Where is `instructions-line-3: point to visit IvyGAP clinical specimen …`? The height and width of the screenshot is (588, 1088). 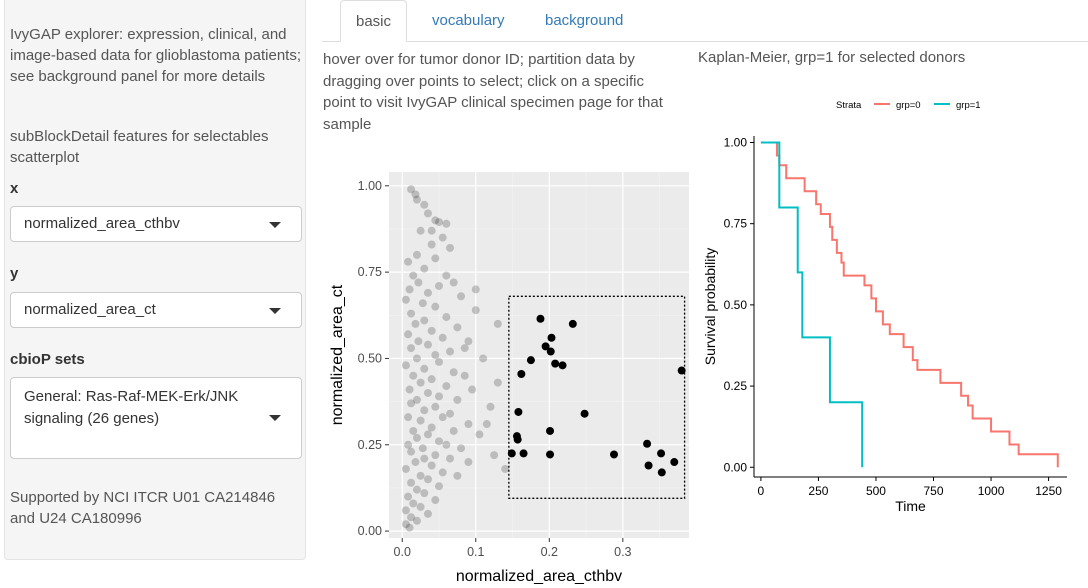
instructions-line-3: point to visit IvyGAP clinical specimen … is located at coordinates (493, 102).